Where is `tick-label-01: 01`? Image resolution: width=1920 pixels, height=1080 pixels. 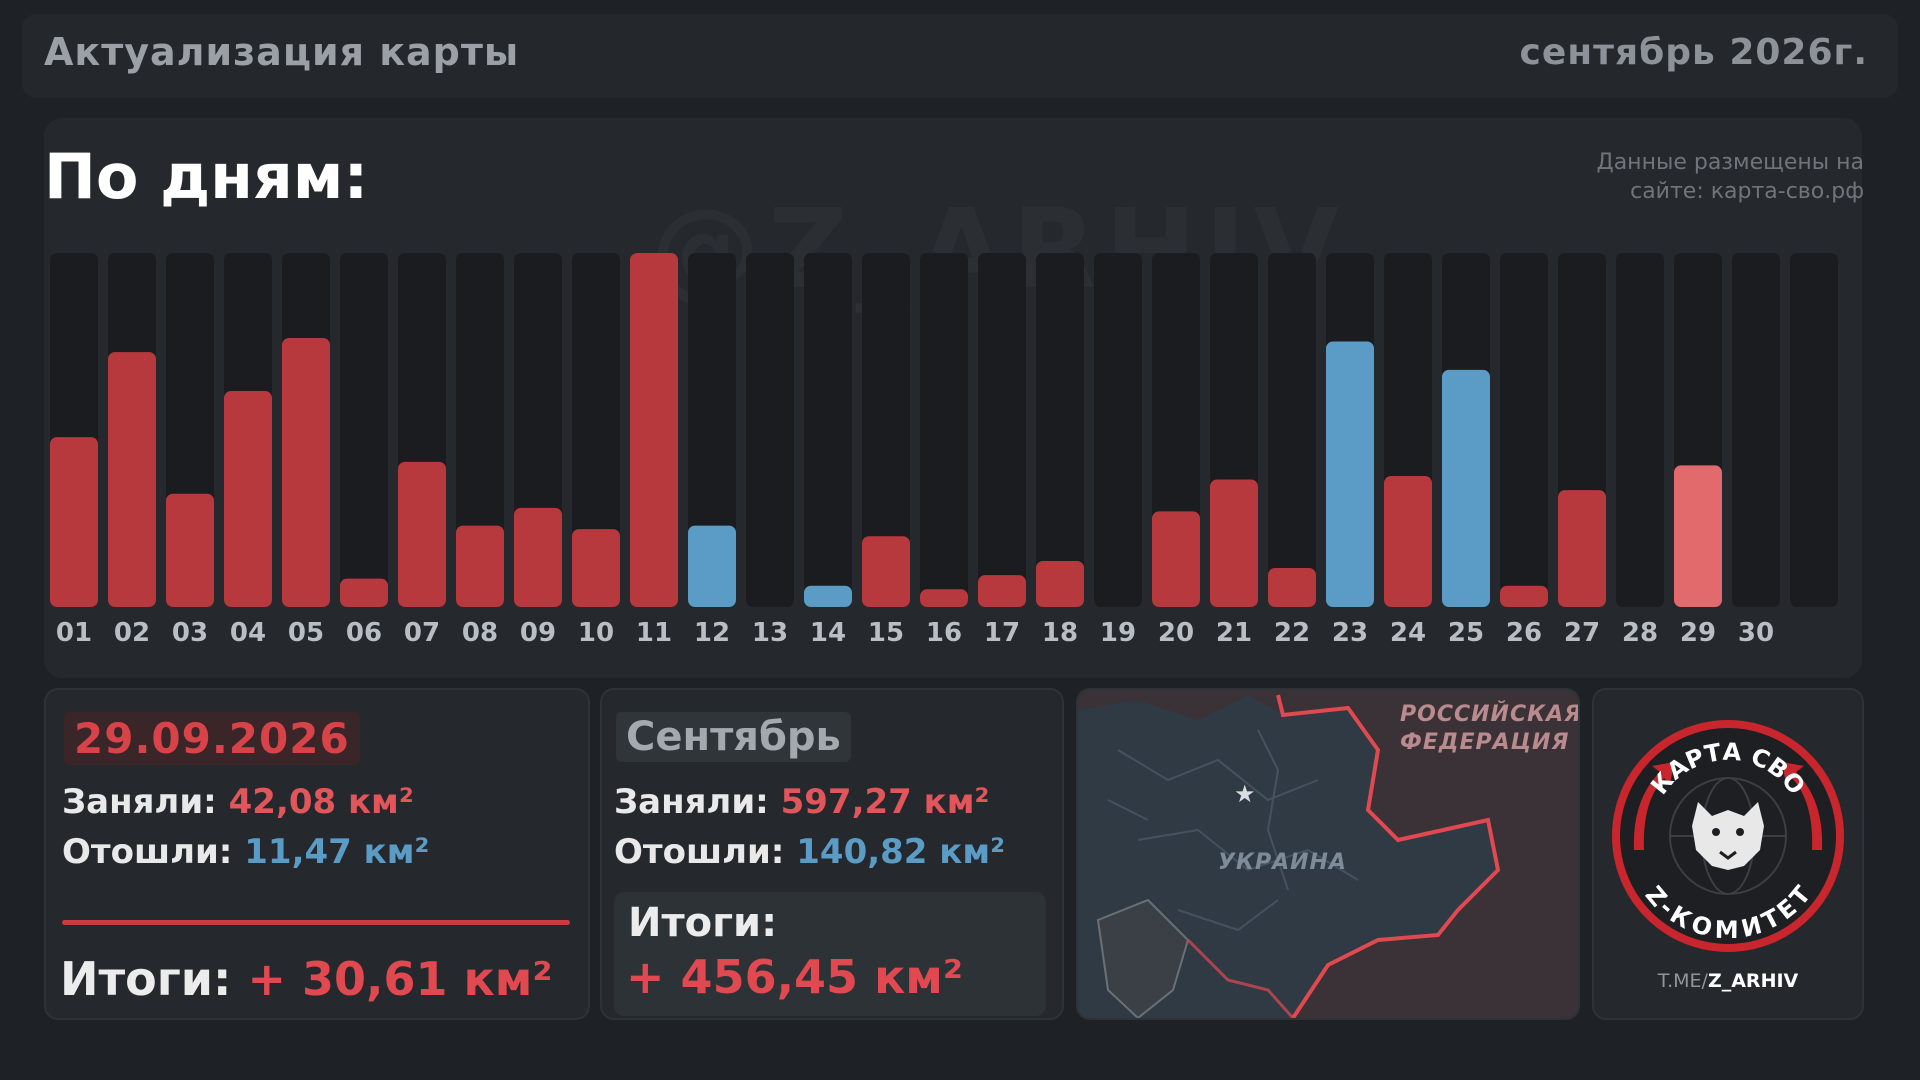 tick-label-01: 01 is located at coordinates (74, 633).